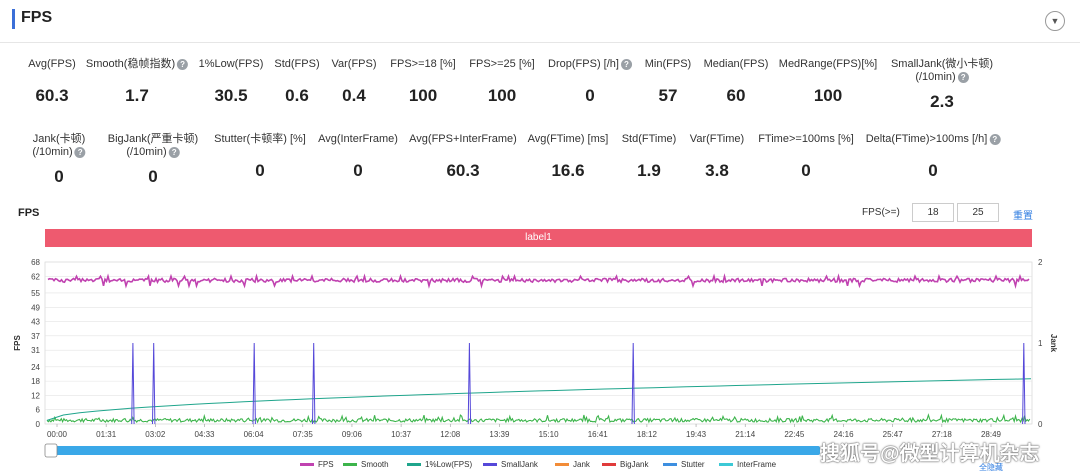  What do you see at coordinates (549, 434) in the screenshot?
I see `x-tick-label: 15:10` at bounding box center [549, 434].